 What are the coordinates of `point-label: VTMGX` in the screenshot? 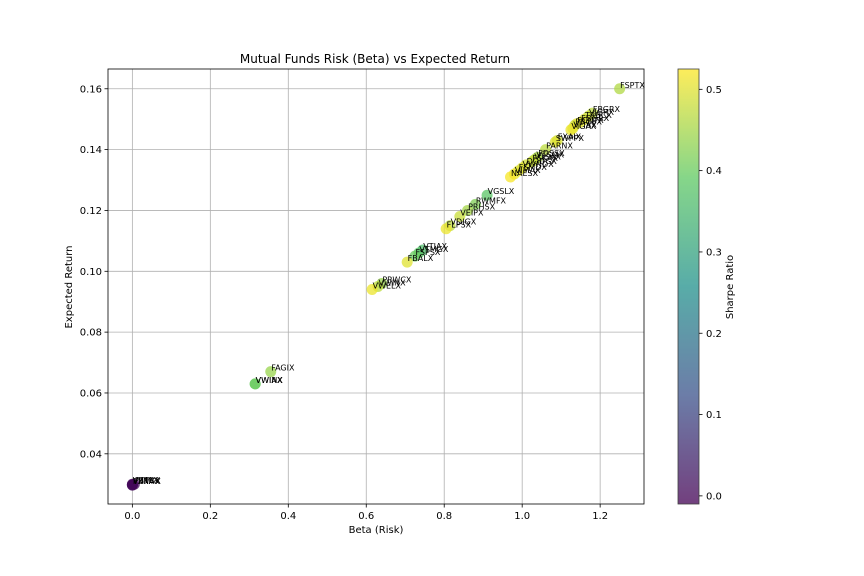 It's located at (433, 249).